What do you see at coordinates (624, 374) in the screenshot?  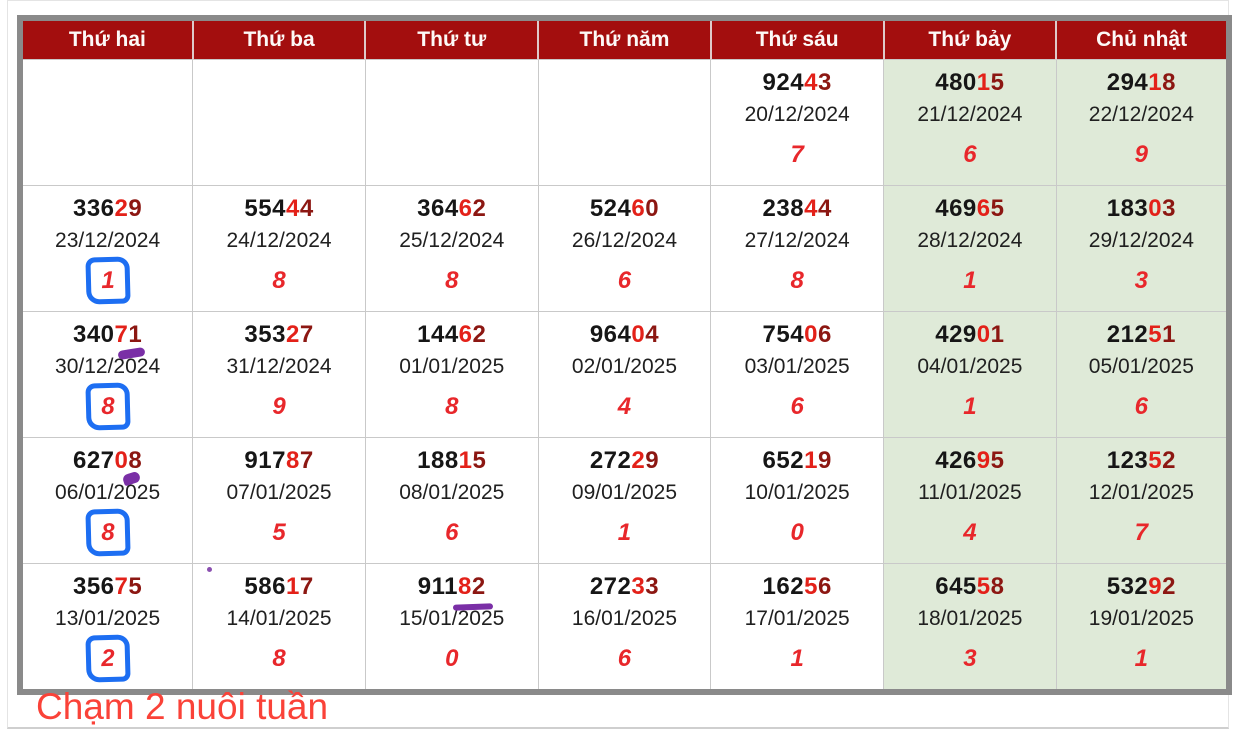 I see `day-cell: 96404 02/01/2025 4` at bounding box center [624, 374].